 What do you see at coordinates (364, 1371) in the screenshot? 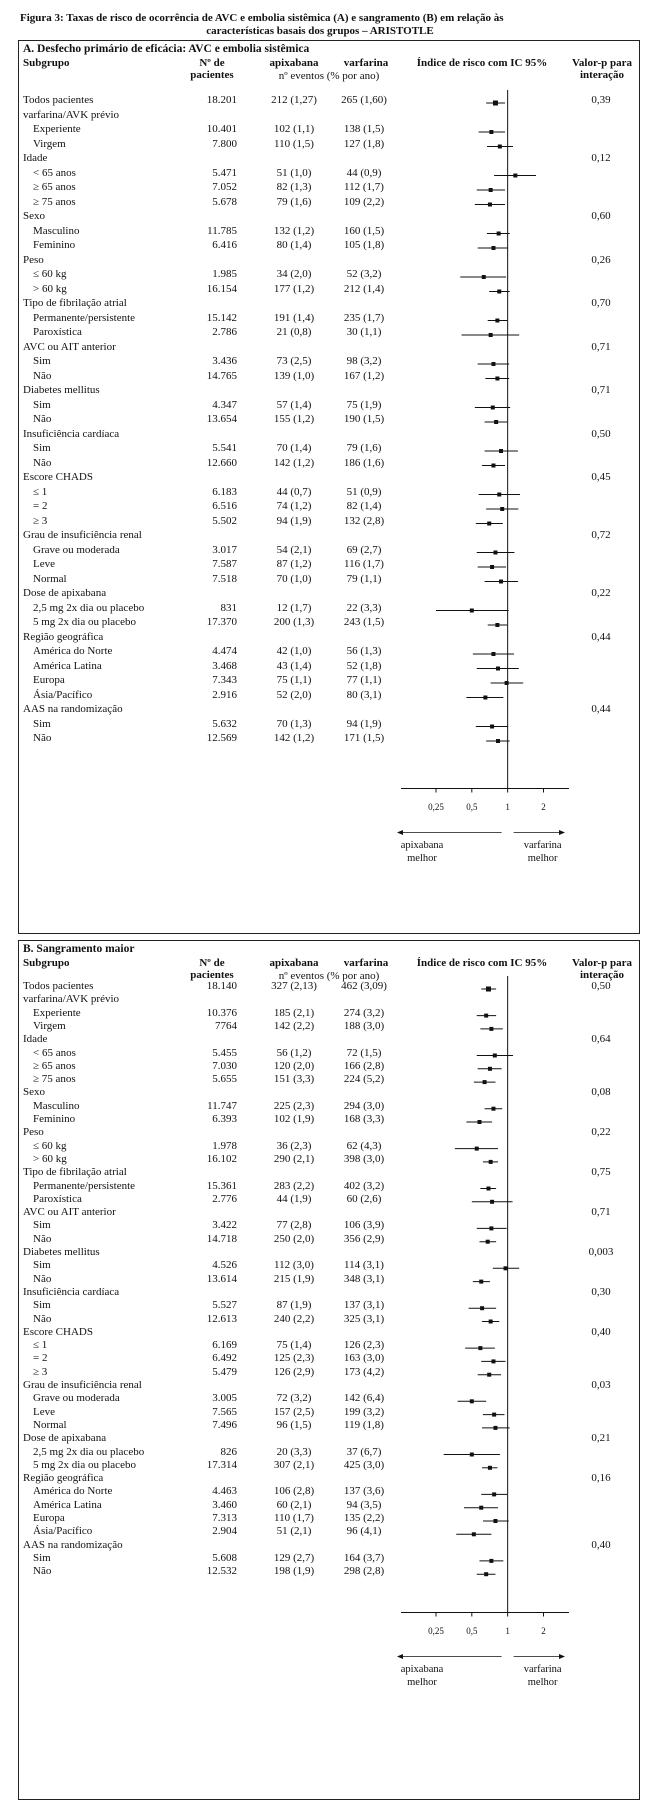
I see `panel-b-row-varfarina: 173 (4,2)` at bounding box center [364, 1371].